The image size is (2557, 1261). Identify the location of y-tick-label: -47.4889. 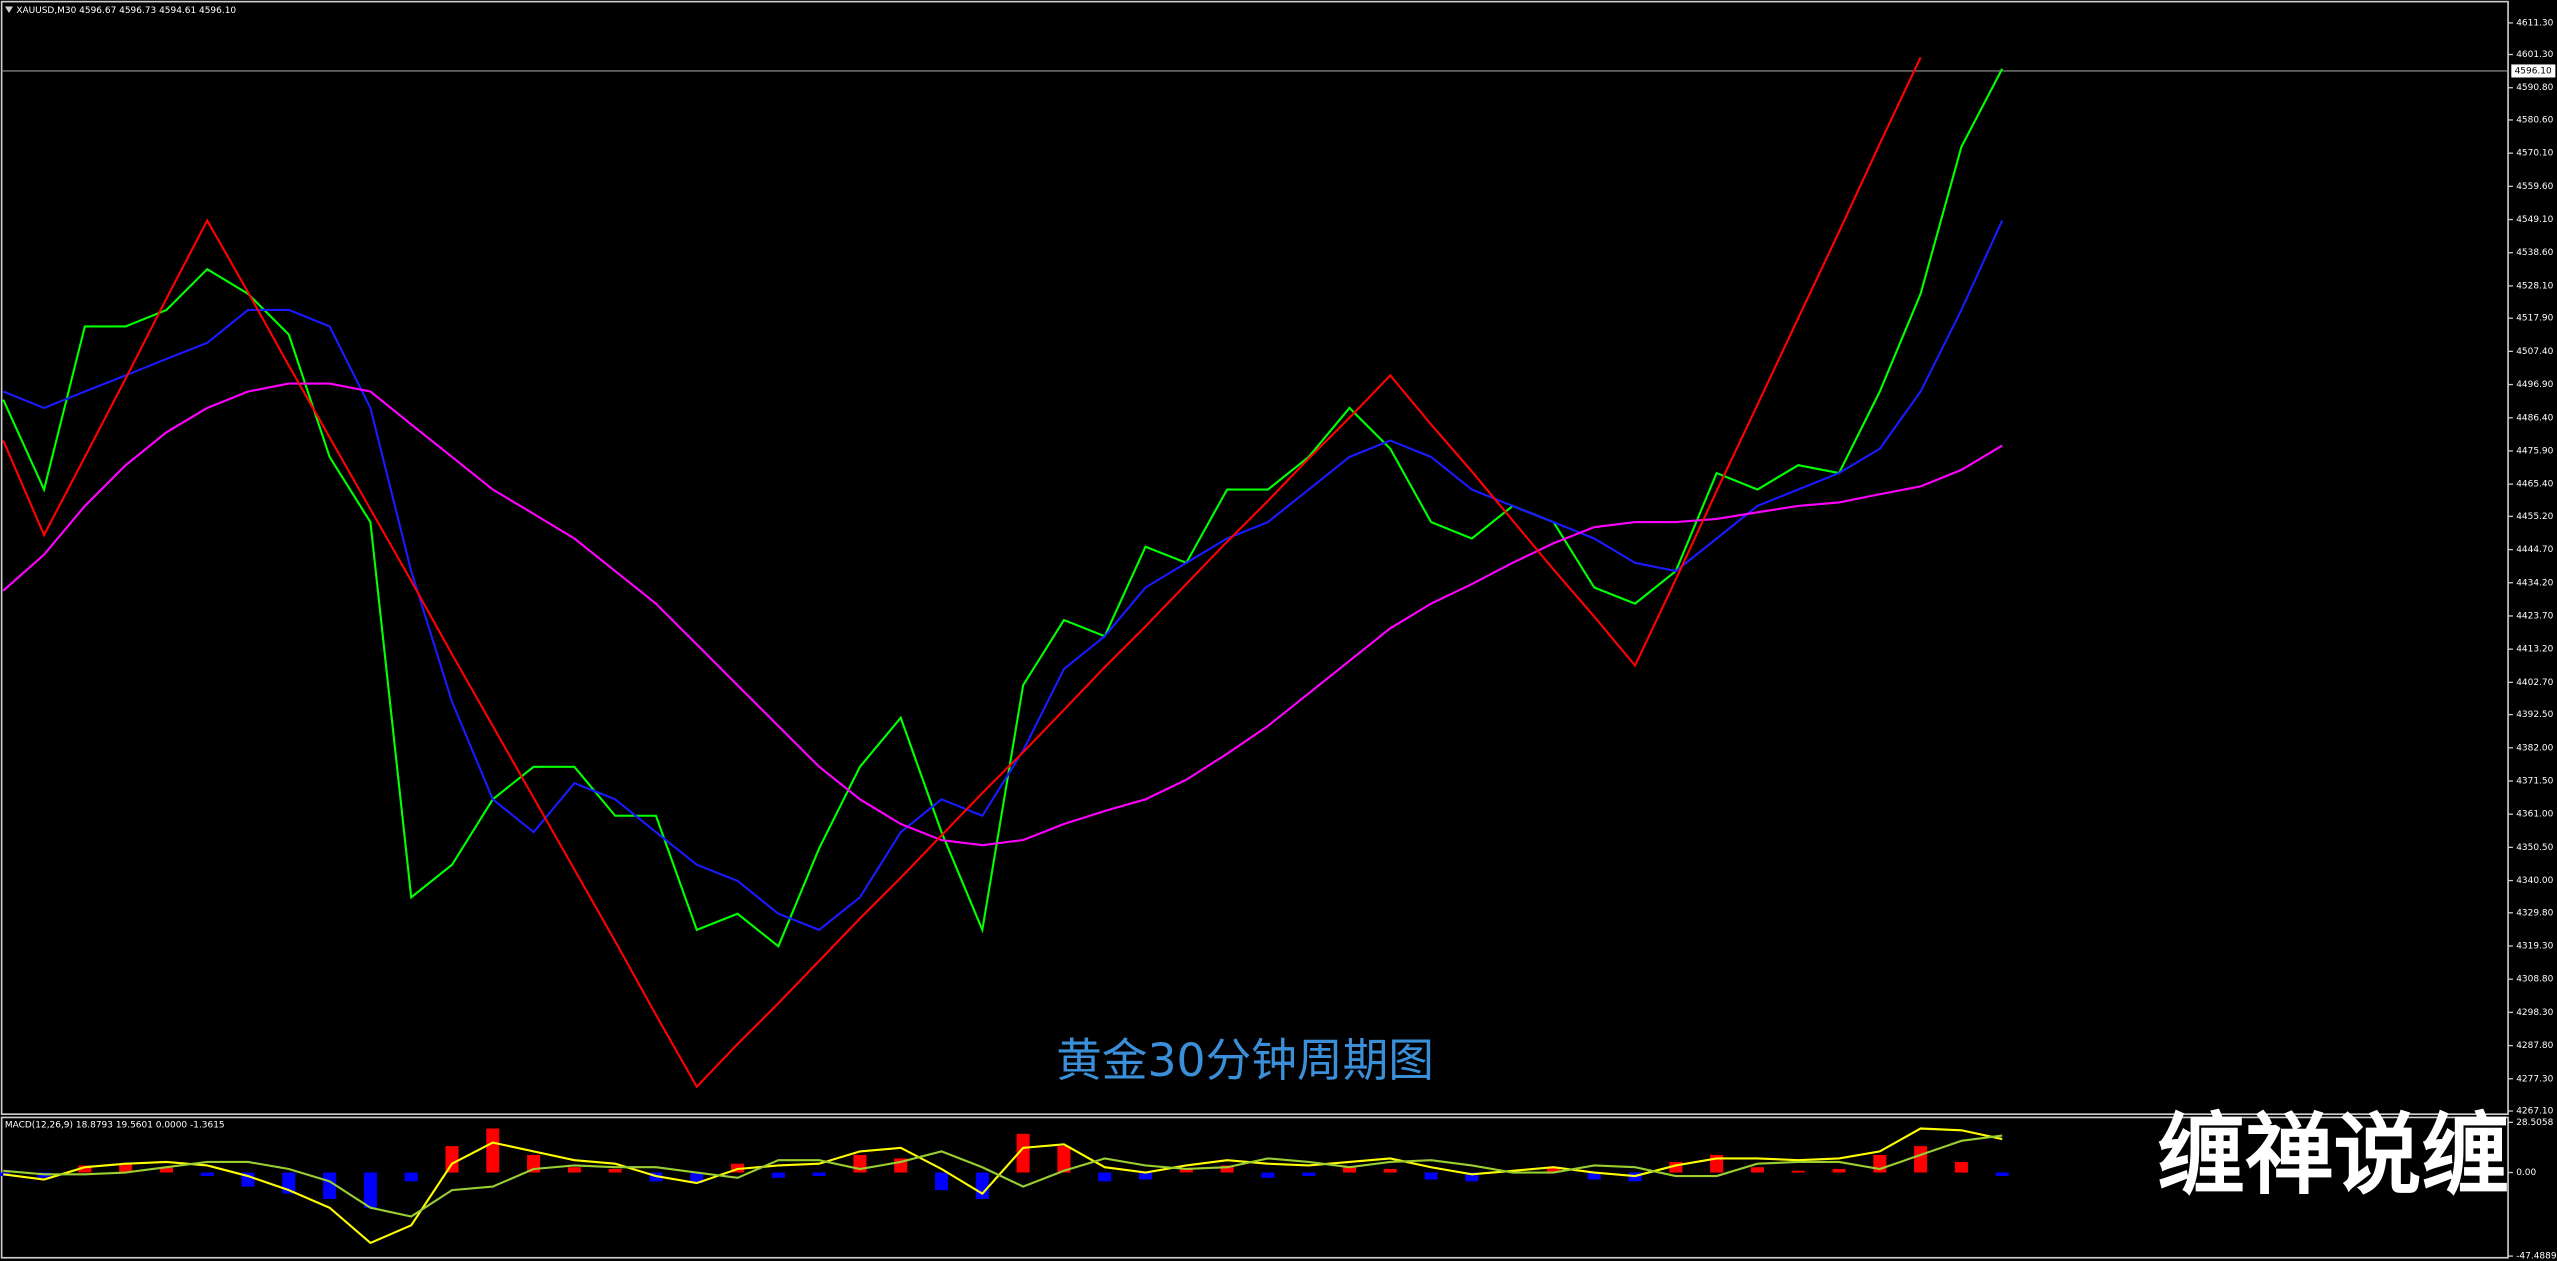
(2536, 1256).